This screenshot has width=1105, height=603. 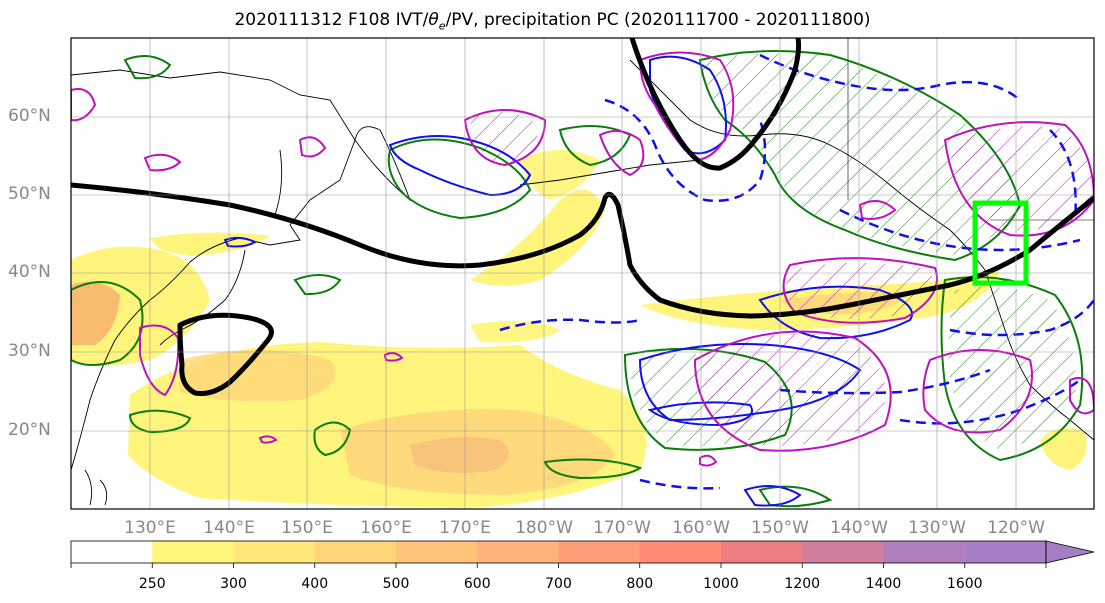 What do you see at coordinates (225, 354) in the screenshot?
I see `pv-contour-cutoff-low` at bounding box center [225, 354].